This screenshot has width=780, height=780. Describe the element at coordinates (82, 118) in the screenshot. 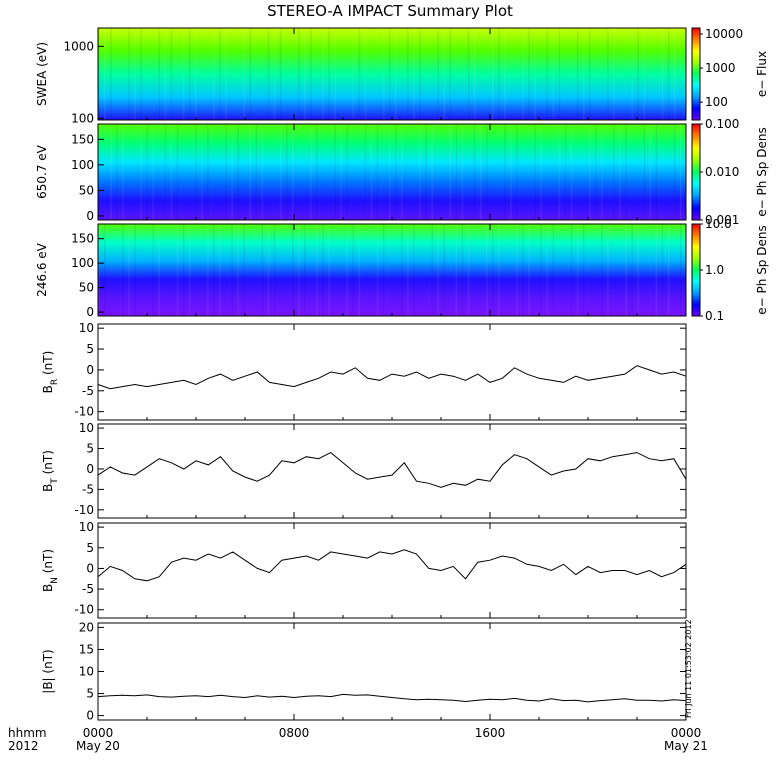

I see `y-tick-label-swea-0: 100` at that location.